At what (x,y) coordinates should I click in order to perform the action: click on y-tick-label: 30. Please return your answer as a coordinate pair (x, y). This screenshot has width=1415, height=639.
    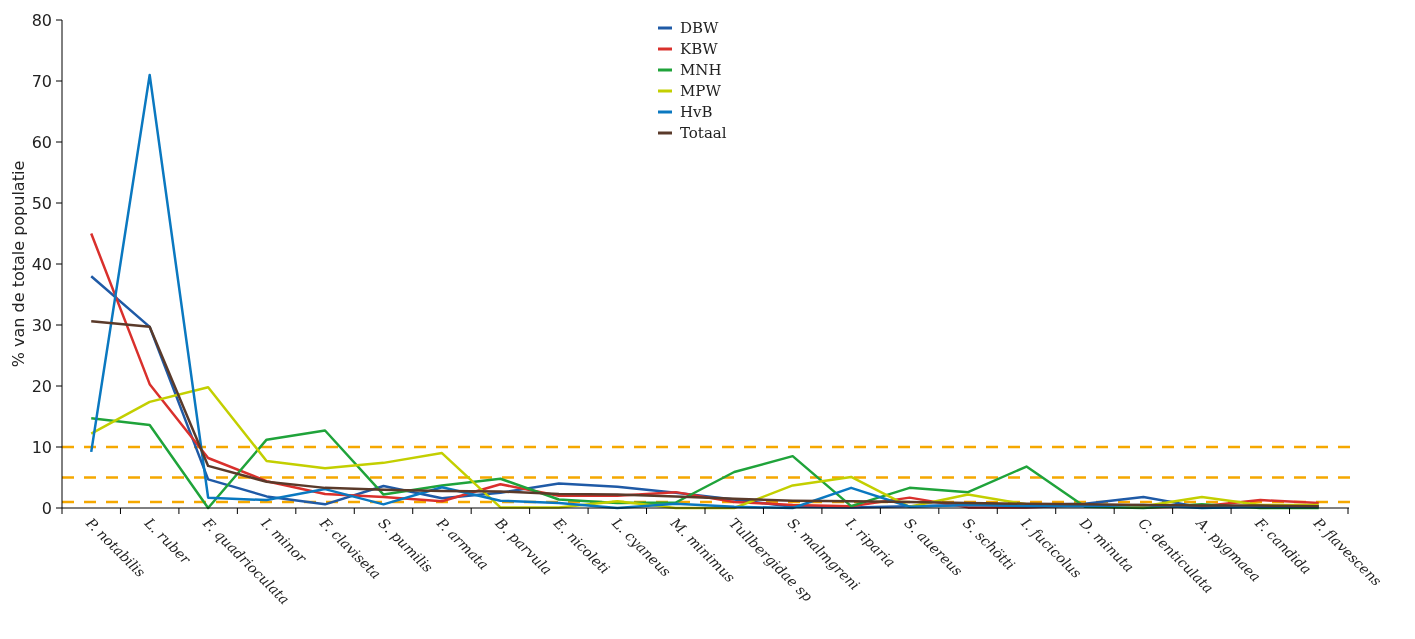
    Looking at the image, I should click on (41, 325).